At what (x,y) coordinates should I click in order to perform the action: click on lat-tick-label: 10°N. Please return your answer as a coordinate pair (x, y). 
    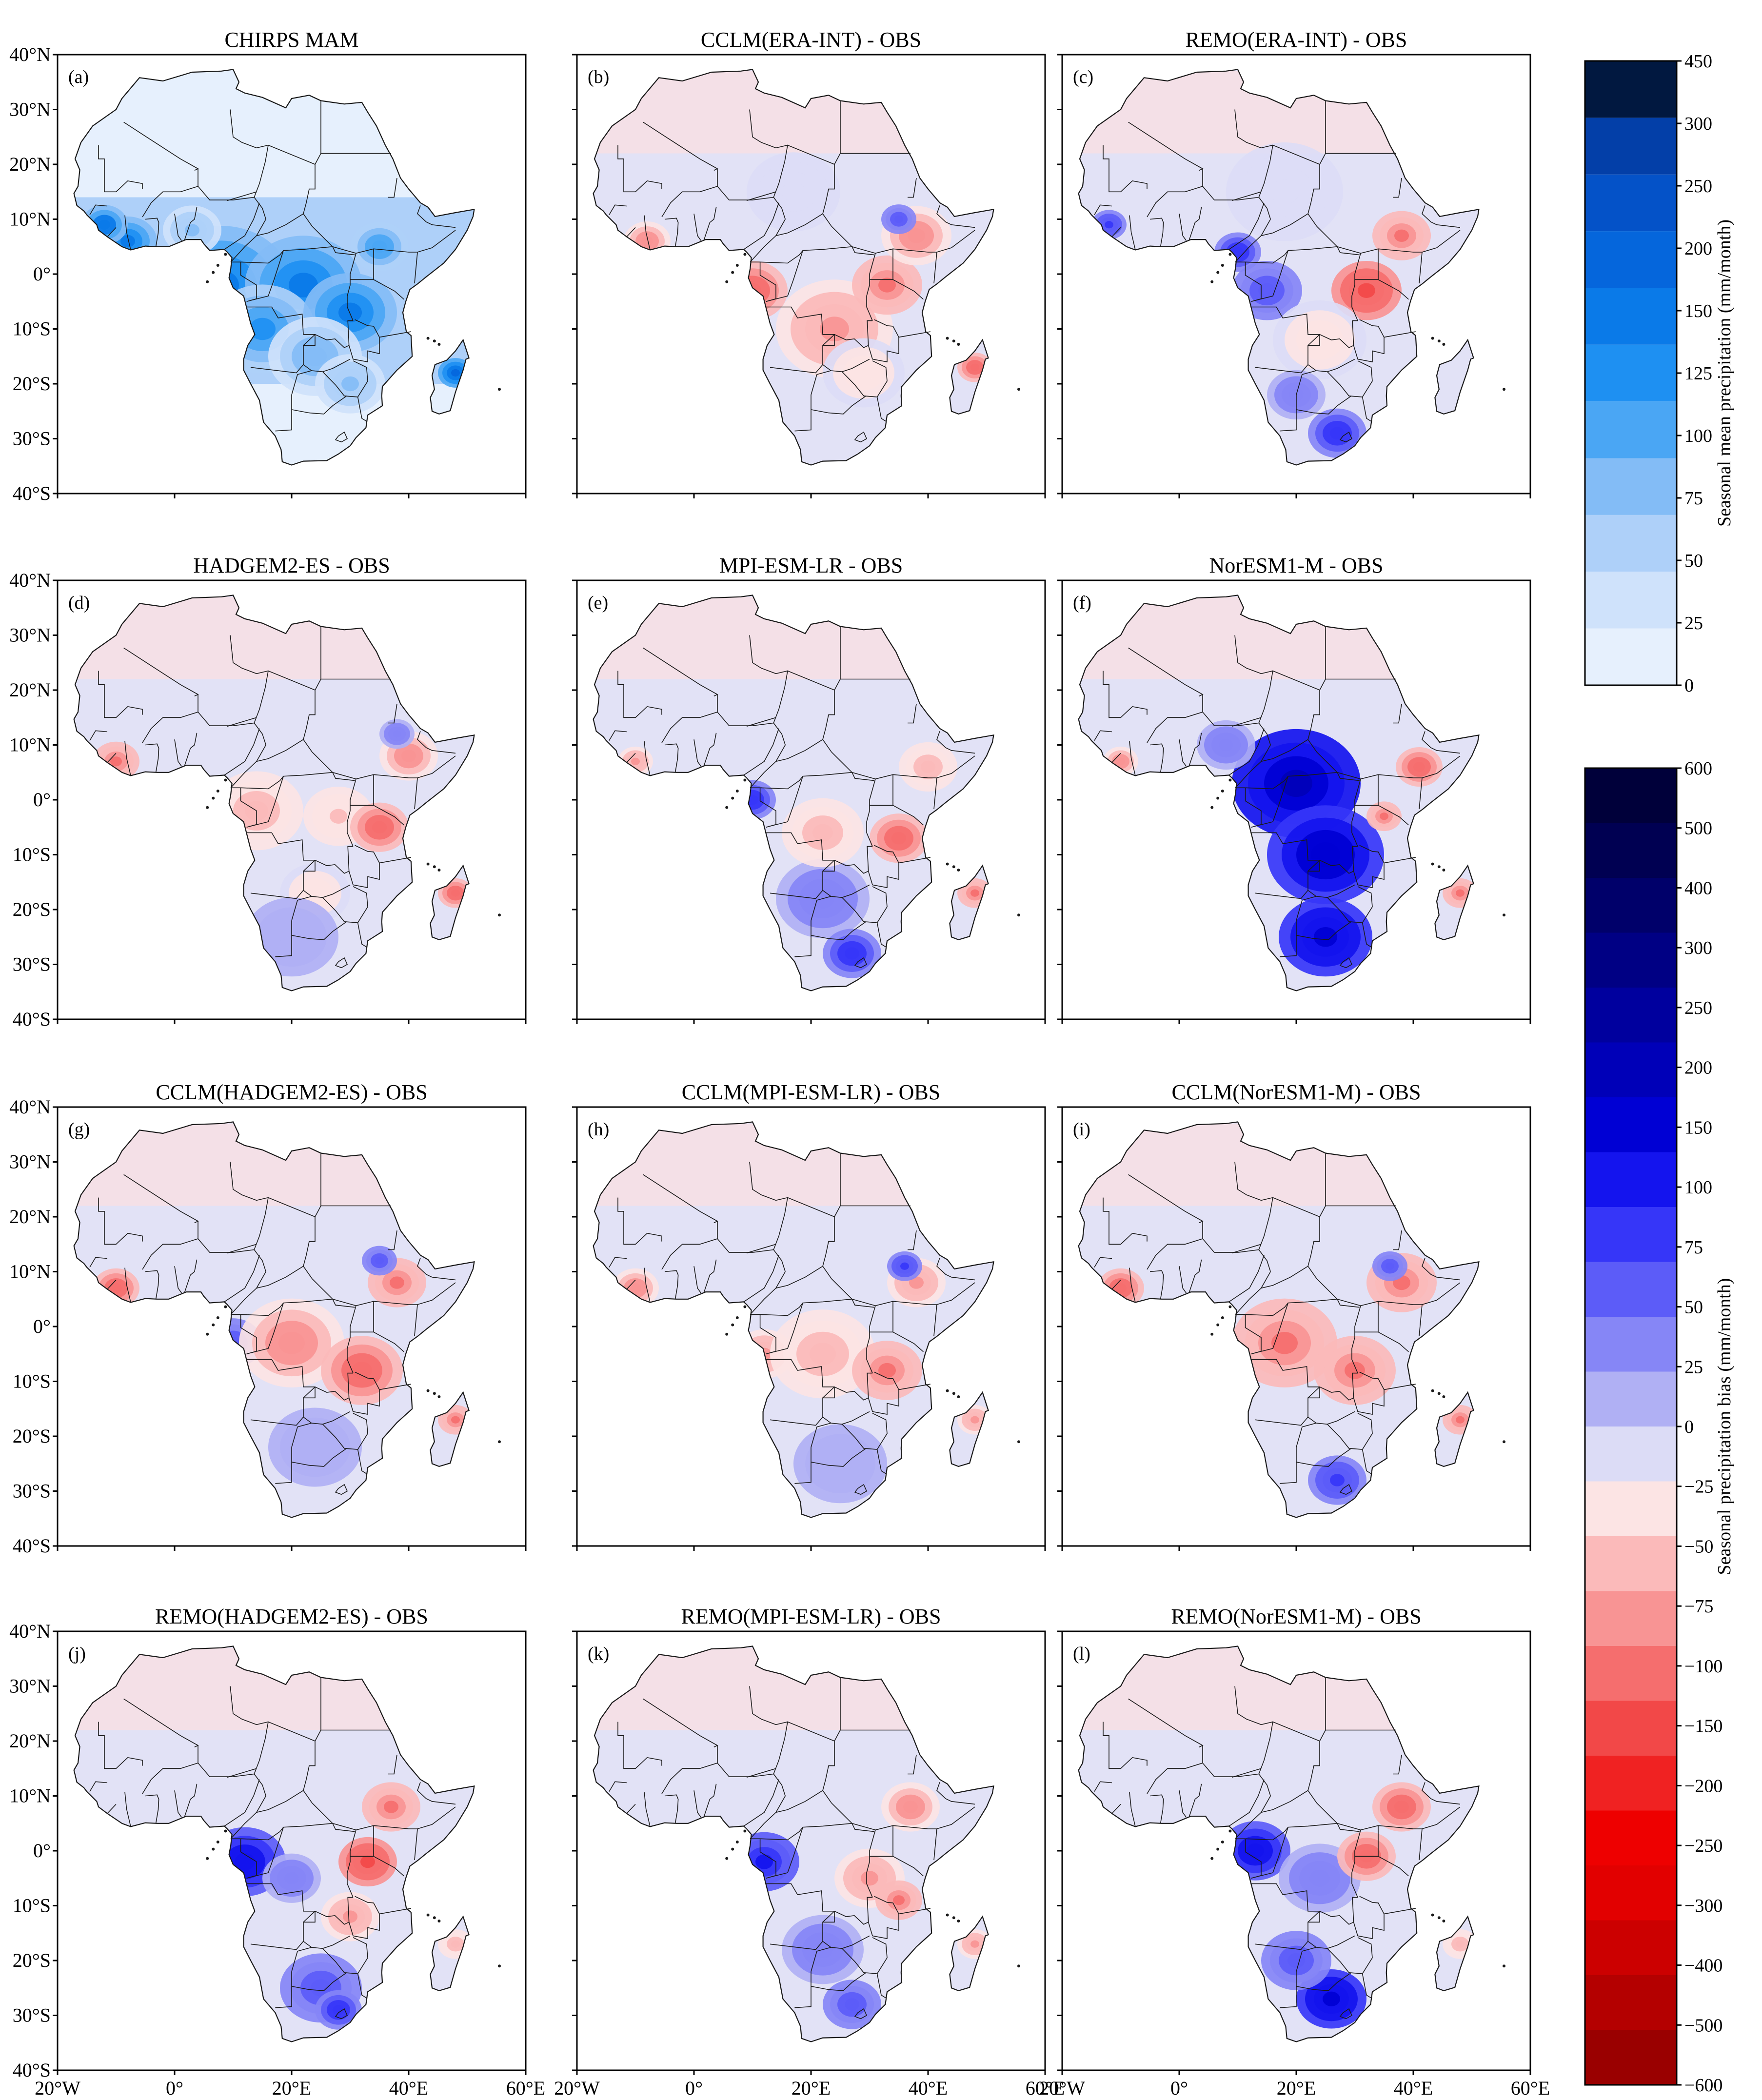
    Looking at the image, I should click on (30, 219).